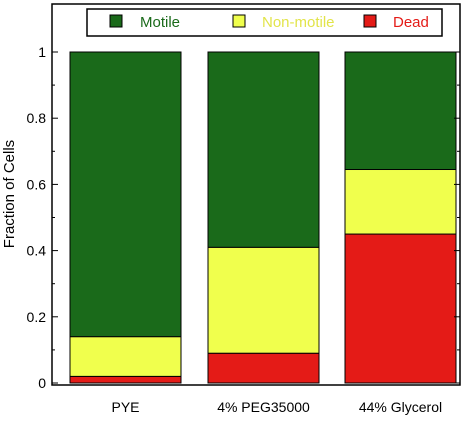  I want to click on legend-label-non-motile: Non-motile, so click(298, 22).